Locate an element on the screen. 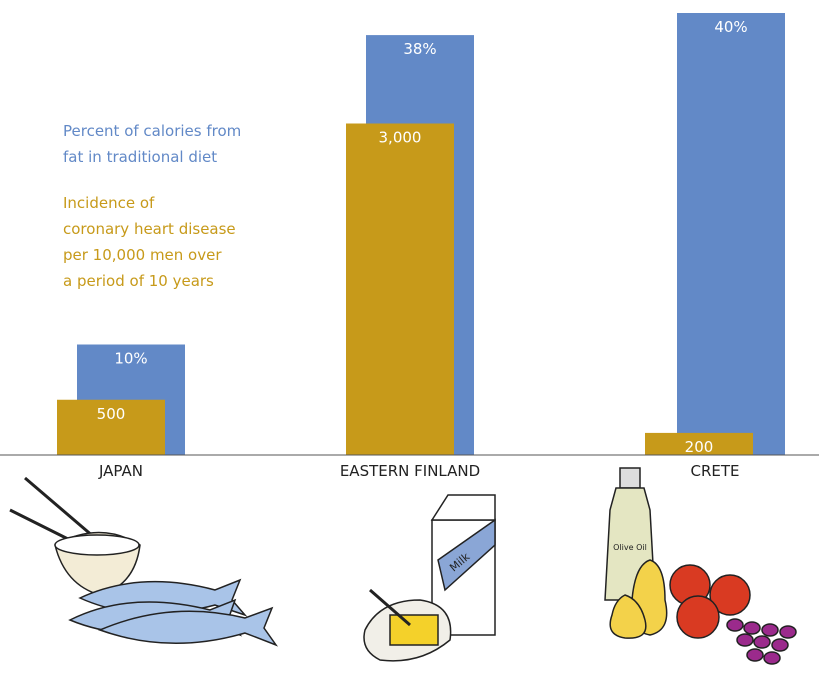 The image size is (819, 677). value-label: 500 is located at coordinates (111, 414).